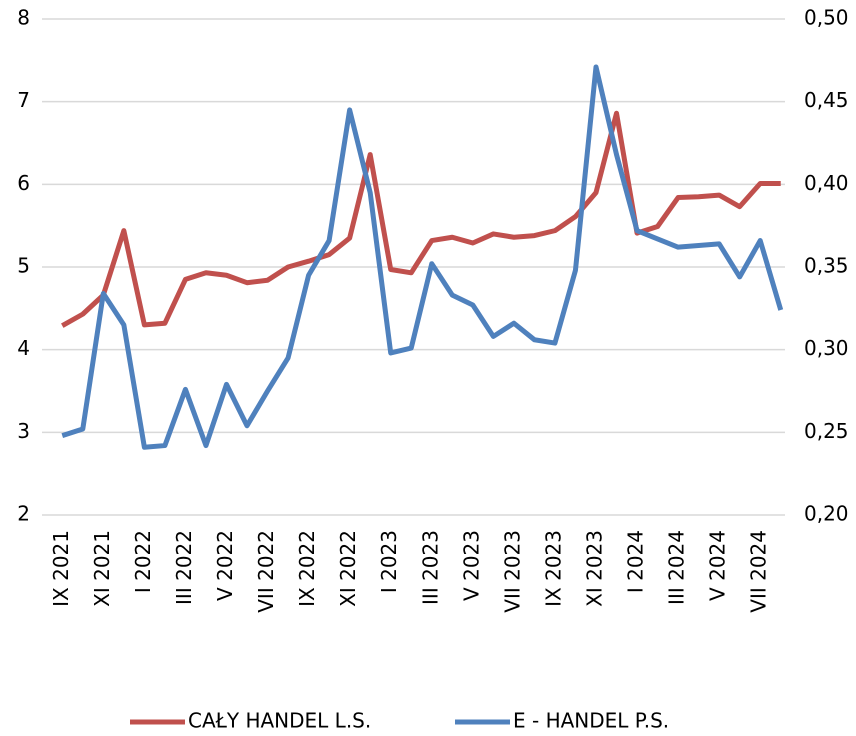  What do you see at coordinates (826, 431) in the screenshot?
I see `y2-tick-label: 0,25` at bounding box center [826, 431].